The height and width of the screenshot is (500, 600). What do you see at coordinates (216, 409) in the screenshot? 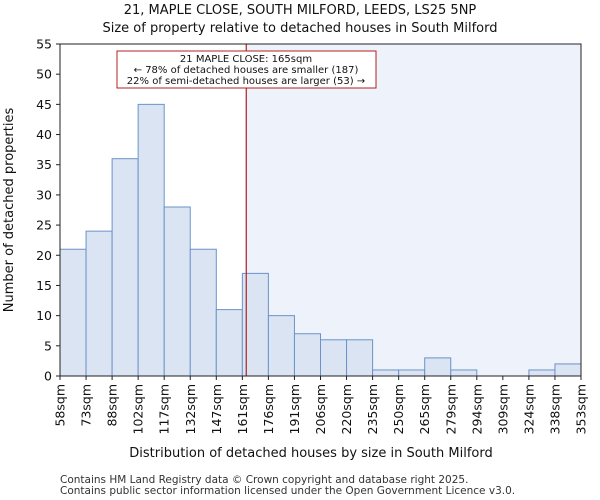
I see `x-tick-label: 147sqm` at bounding box center [216, 409].